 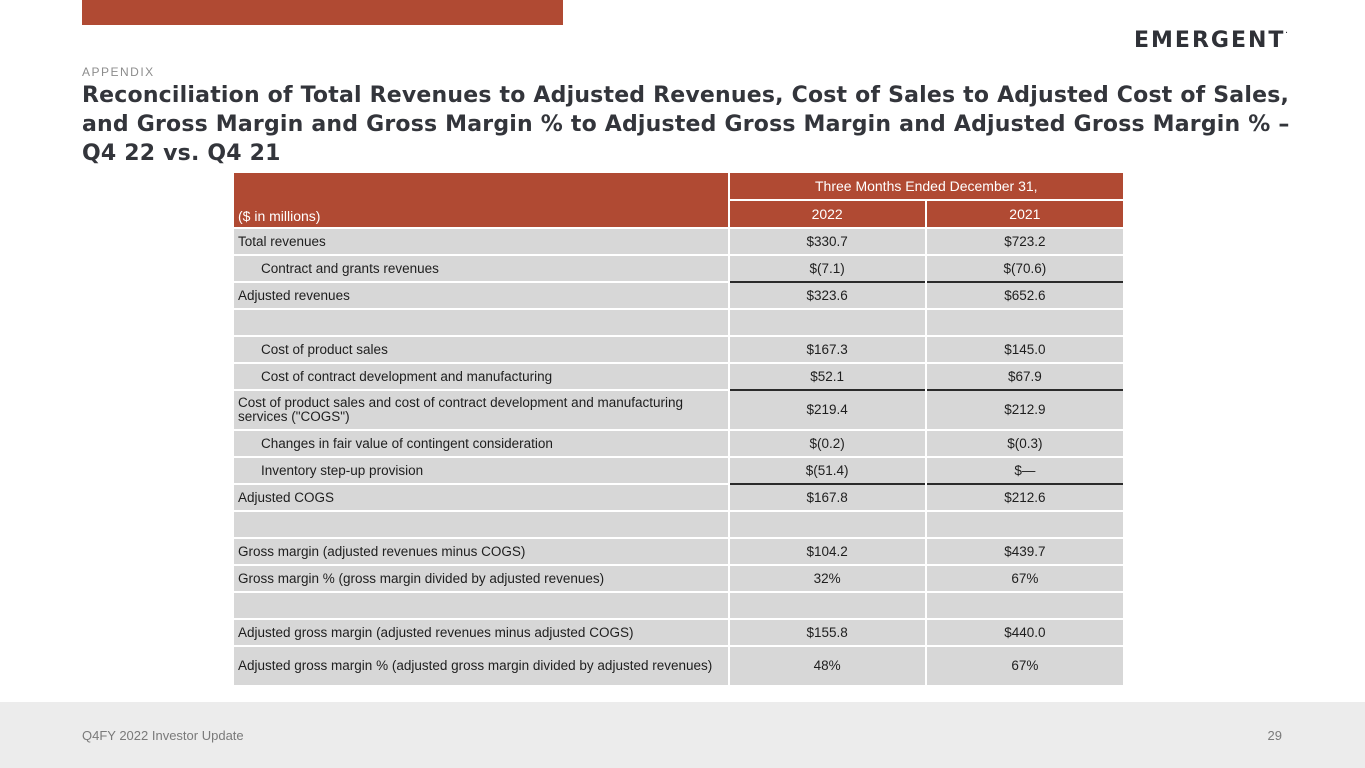 I want to click on value-2022: $(51.4), so click(x=826, y=470).